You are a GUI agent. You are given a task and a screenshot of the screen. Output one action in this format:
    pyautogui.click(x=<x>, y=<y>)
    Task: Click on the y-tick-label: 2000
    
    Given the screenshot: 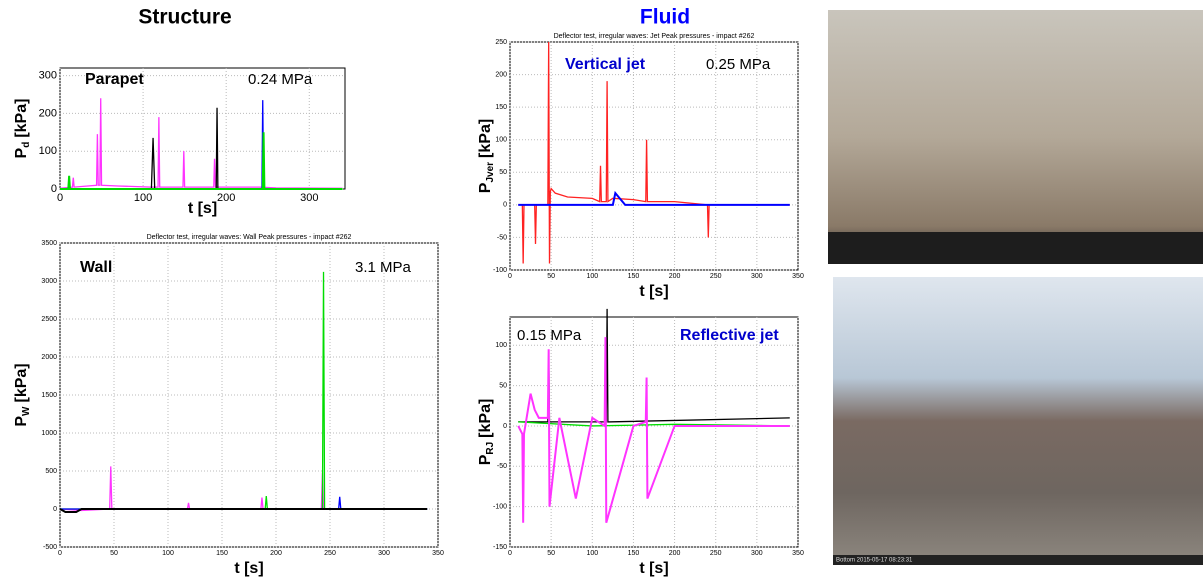 What is the action you would take?
    pyautogui.click(x=49, y=357)
    